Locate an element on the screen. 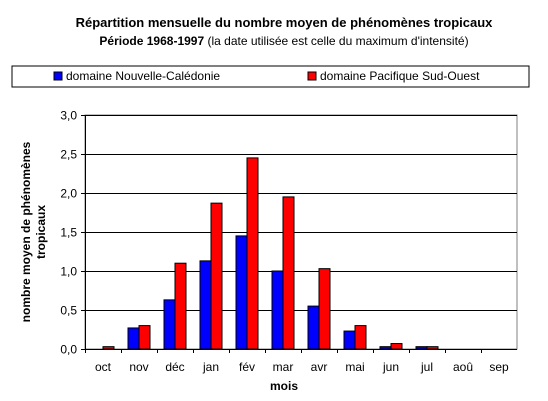 Image resolution: width=548 pixels, height=401 pixels. bar-fév-pacifique-sud-ouest is located at coordinates (252, 253).